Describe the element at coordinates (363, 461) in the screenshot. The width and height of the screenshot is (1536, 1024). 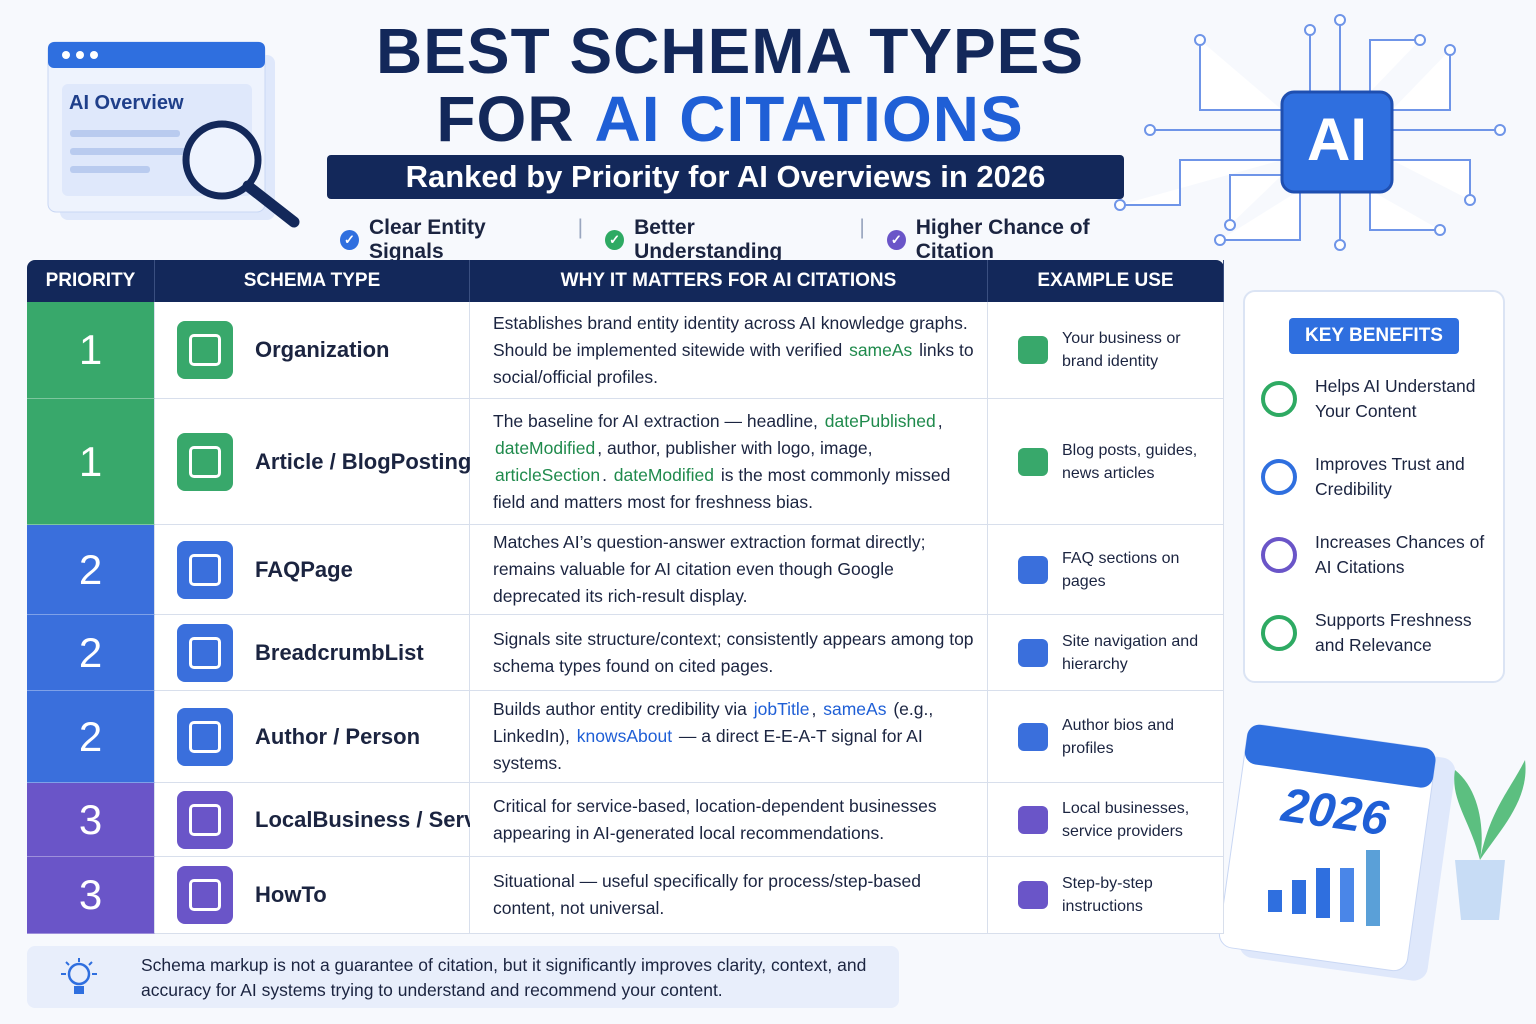
I see `schema-name: Article / BlogPosting` at that location.